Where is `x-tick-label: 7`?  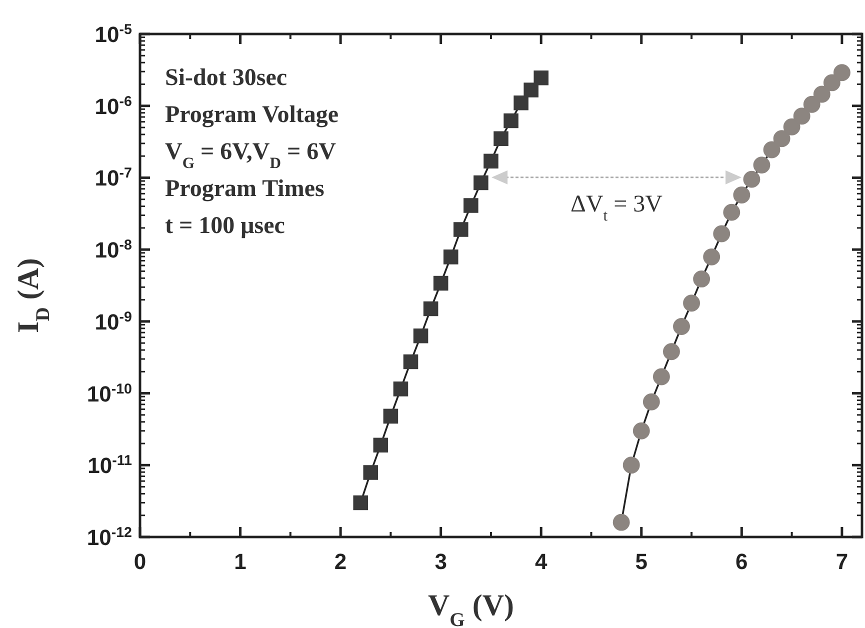 x-tick-label: 7 is located at coordinates (842, 561).